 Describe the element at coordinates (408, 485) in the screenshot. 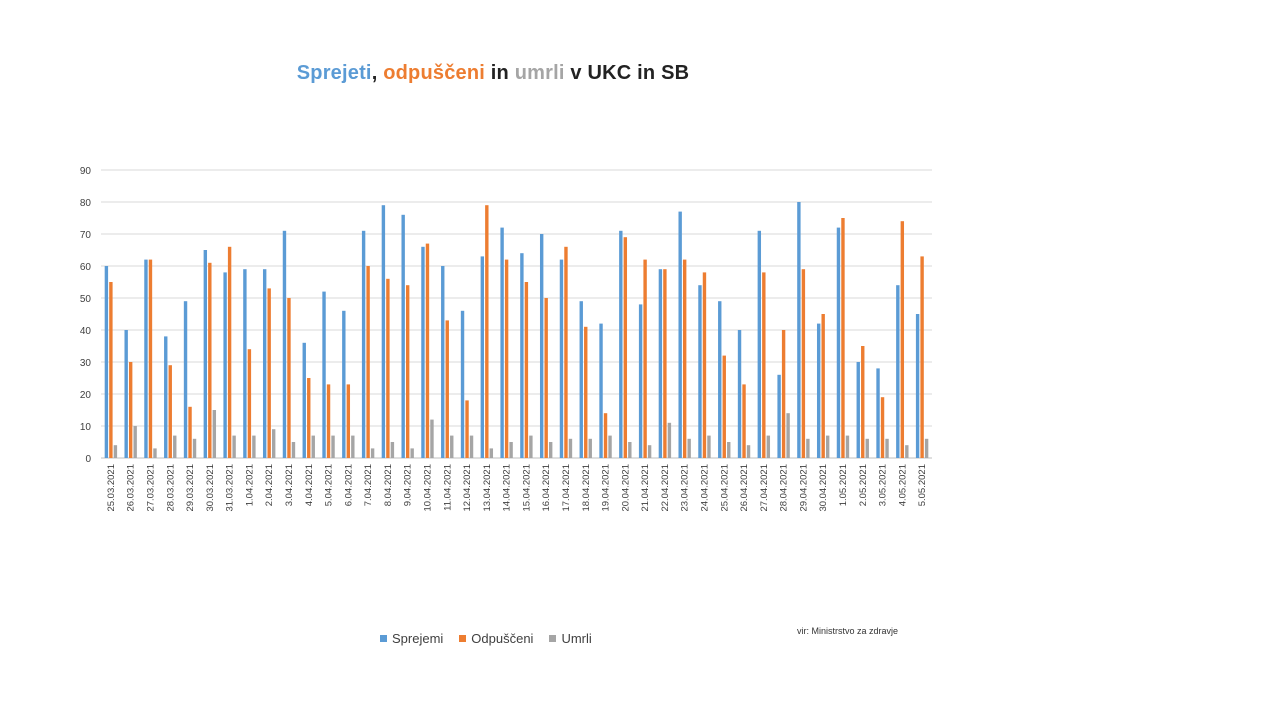

I see `x-tick-label: 9.04.2021` at that location.